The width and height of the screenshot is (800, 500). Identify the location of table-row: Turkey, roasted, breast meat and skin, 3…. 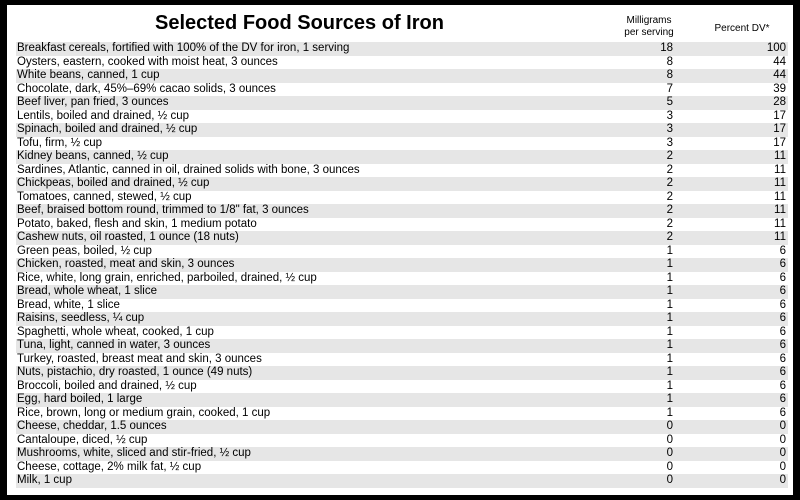
(402, 360).